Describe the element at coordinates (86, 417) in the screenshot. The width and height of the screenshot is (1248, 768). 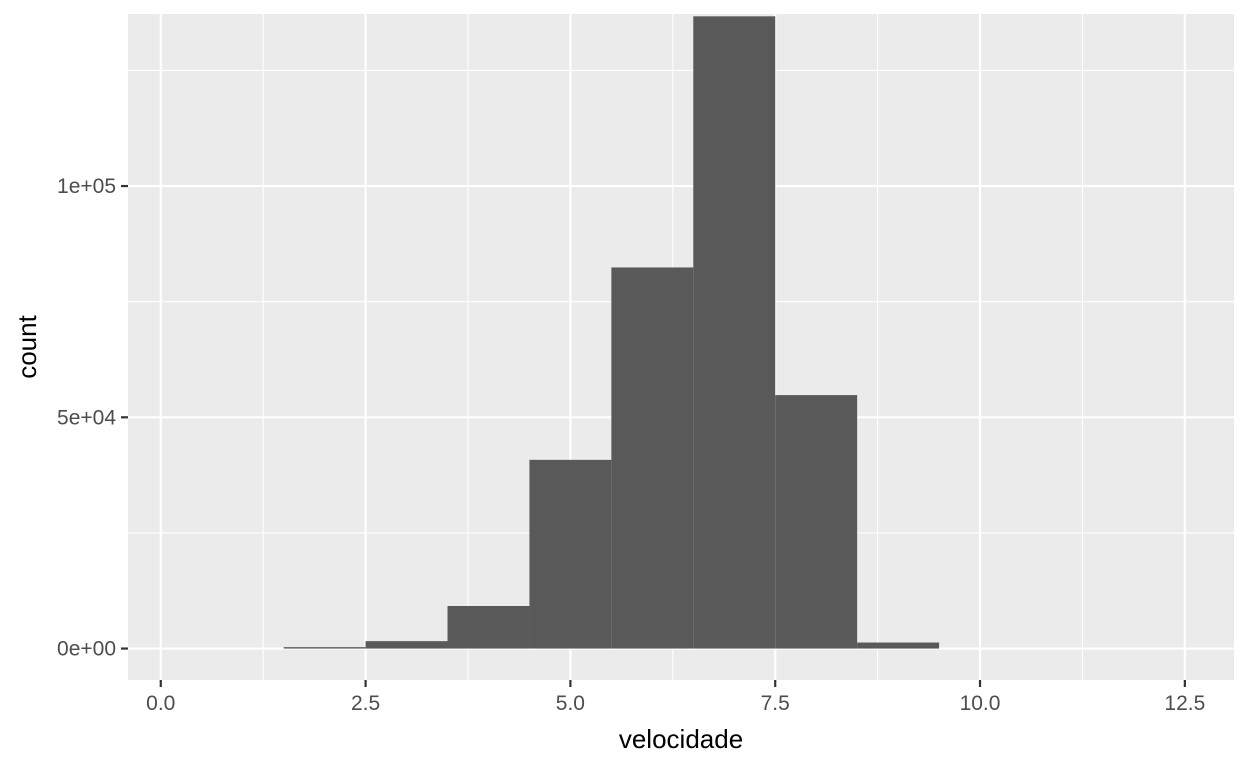
I see `y-tick-label: 5e+04` at that location.